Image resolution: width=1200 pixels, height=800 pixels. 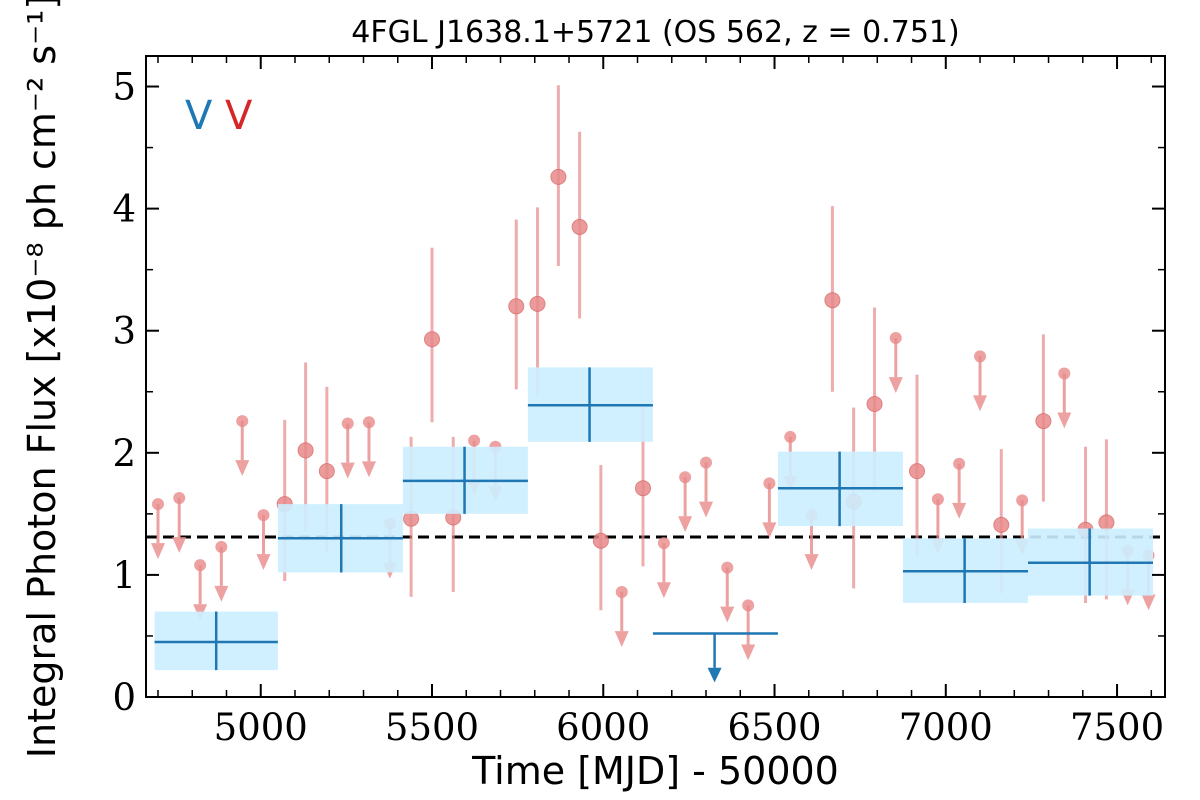 I want to click on y-tick-label: 4, so click(x=124, y=209).